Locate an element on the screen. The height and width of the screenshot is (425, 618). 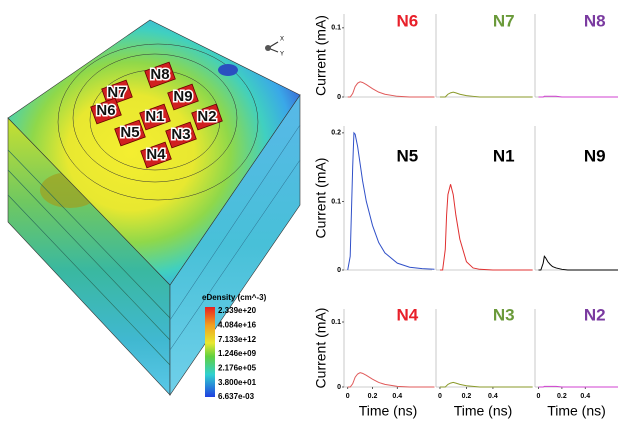
node-label: N1 is located at coordinates (154, 116).